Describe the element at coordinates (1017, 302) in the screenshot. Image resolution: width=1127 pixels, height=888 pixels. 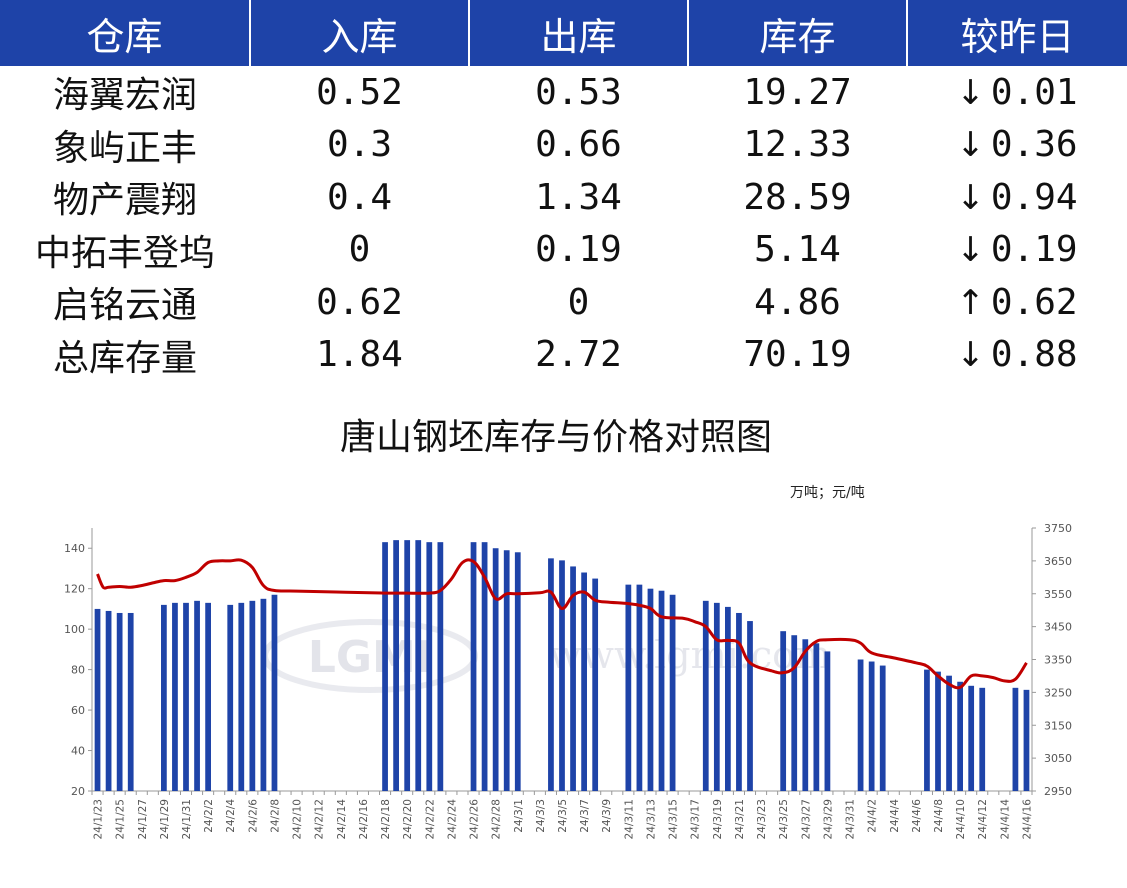
I see `change-cell: ↑ 0.62` at that location.